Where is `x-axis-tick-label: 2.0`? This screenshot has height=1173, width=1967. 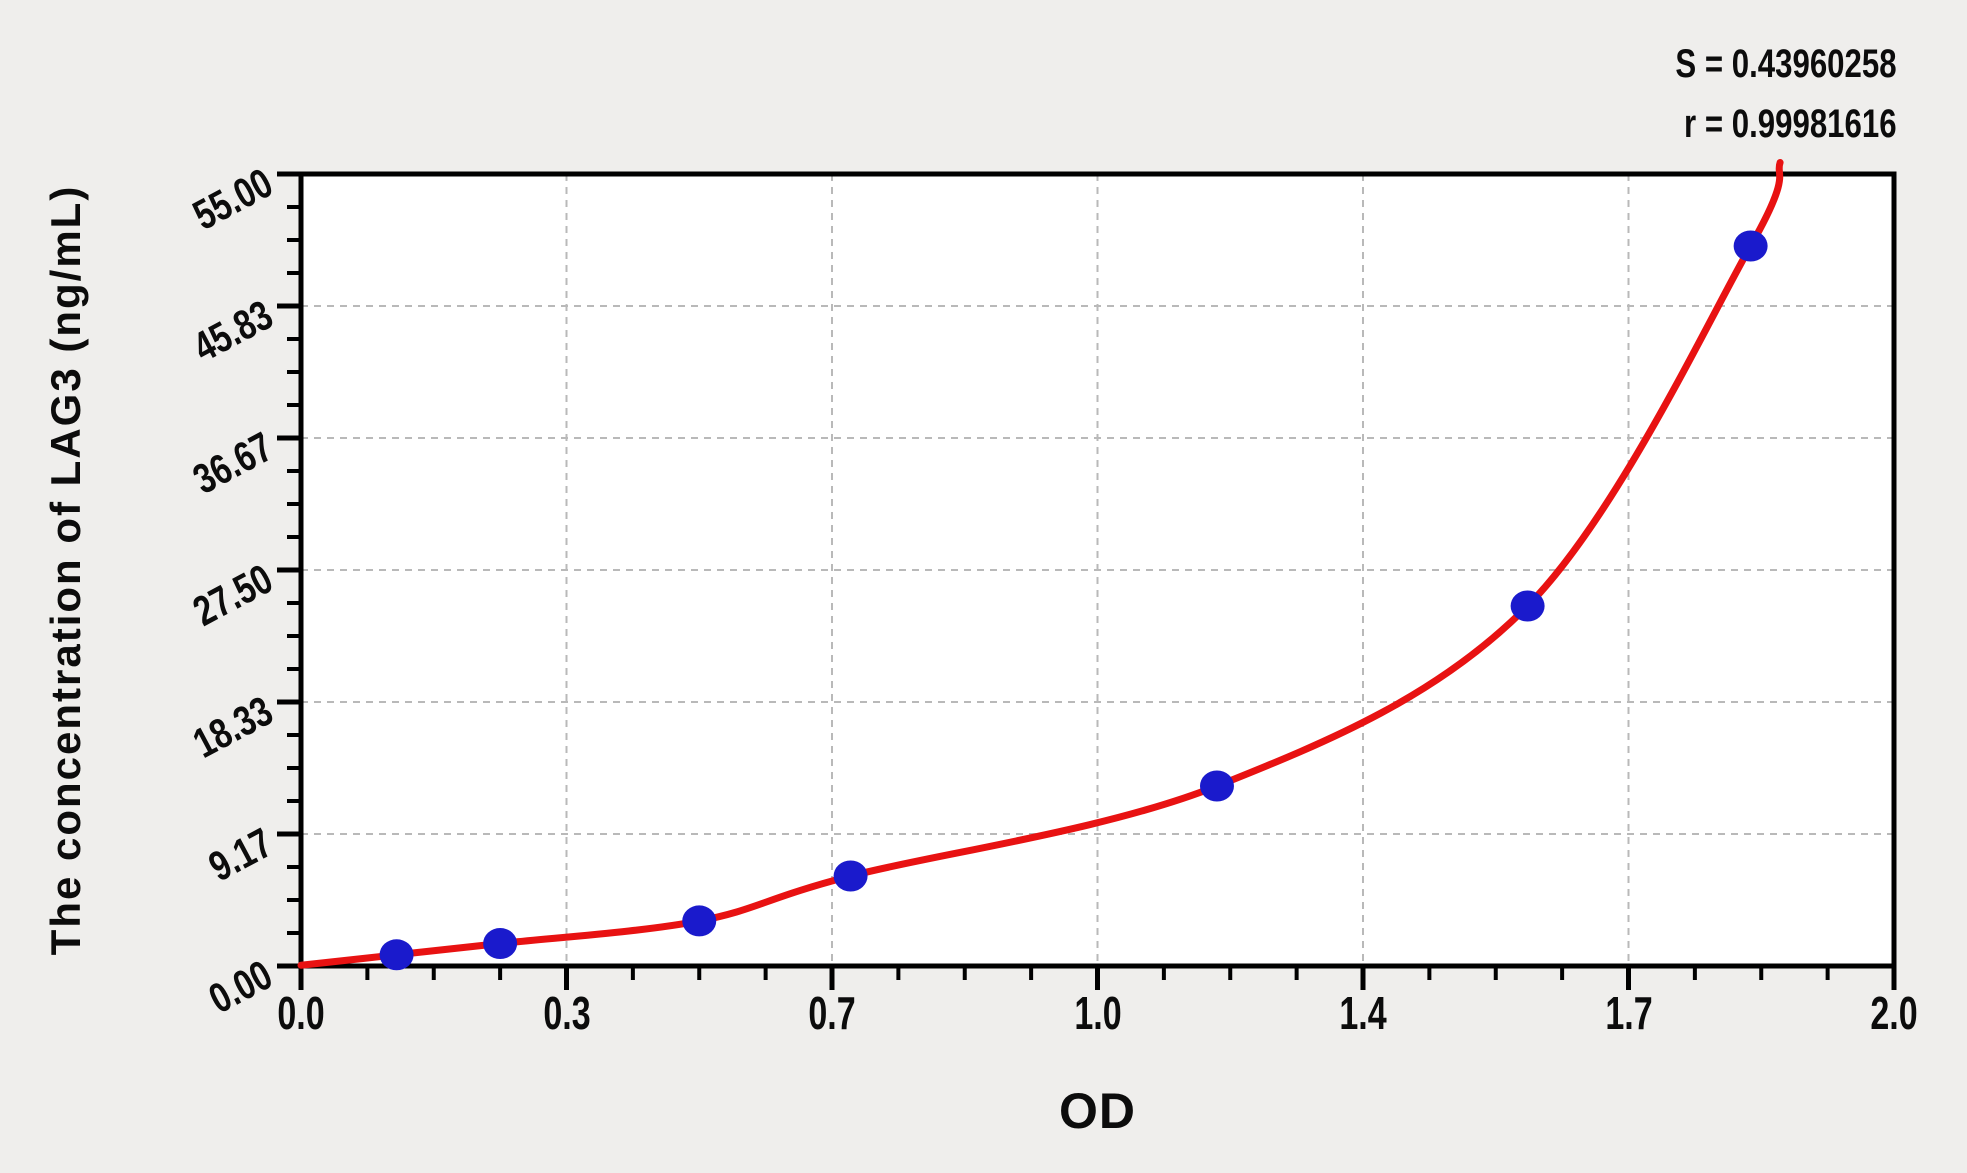 x-axis-tick-label: 2.0 is located at coordinates (1894, 1013).